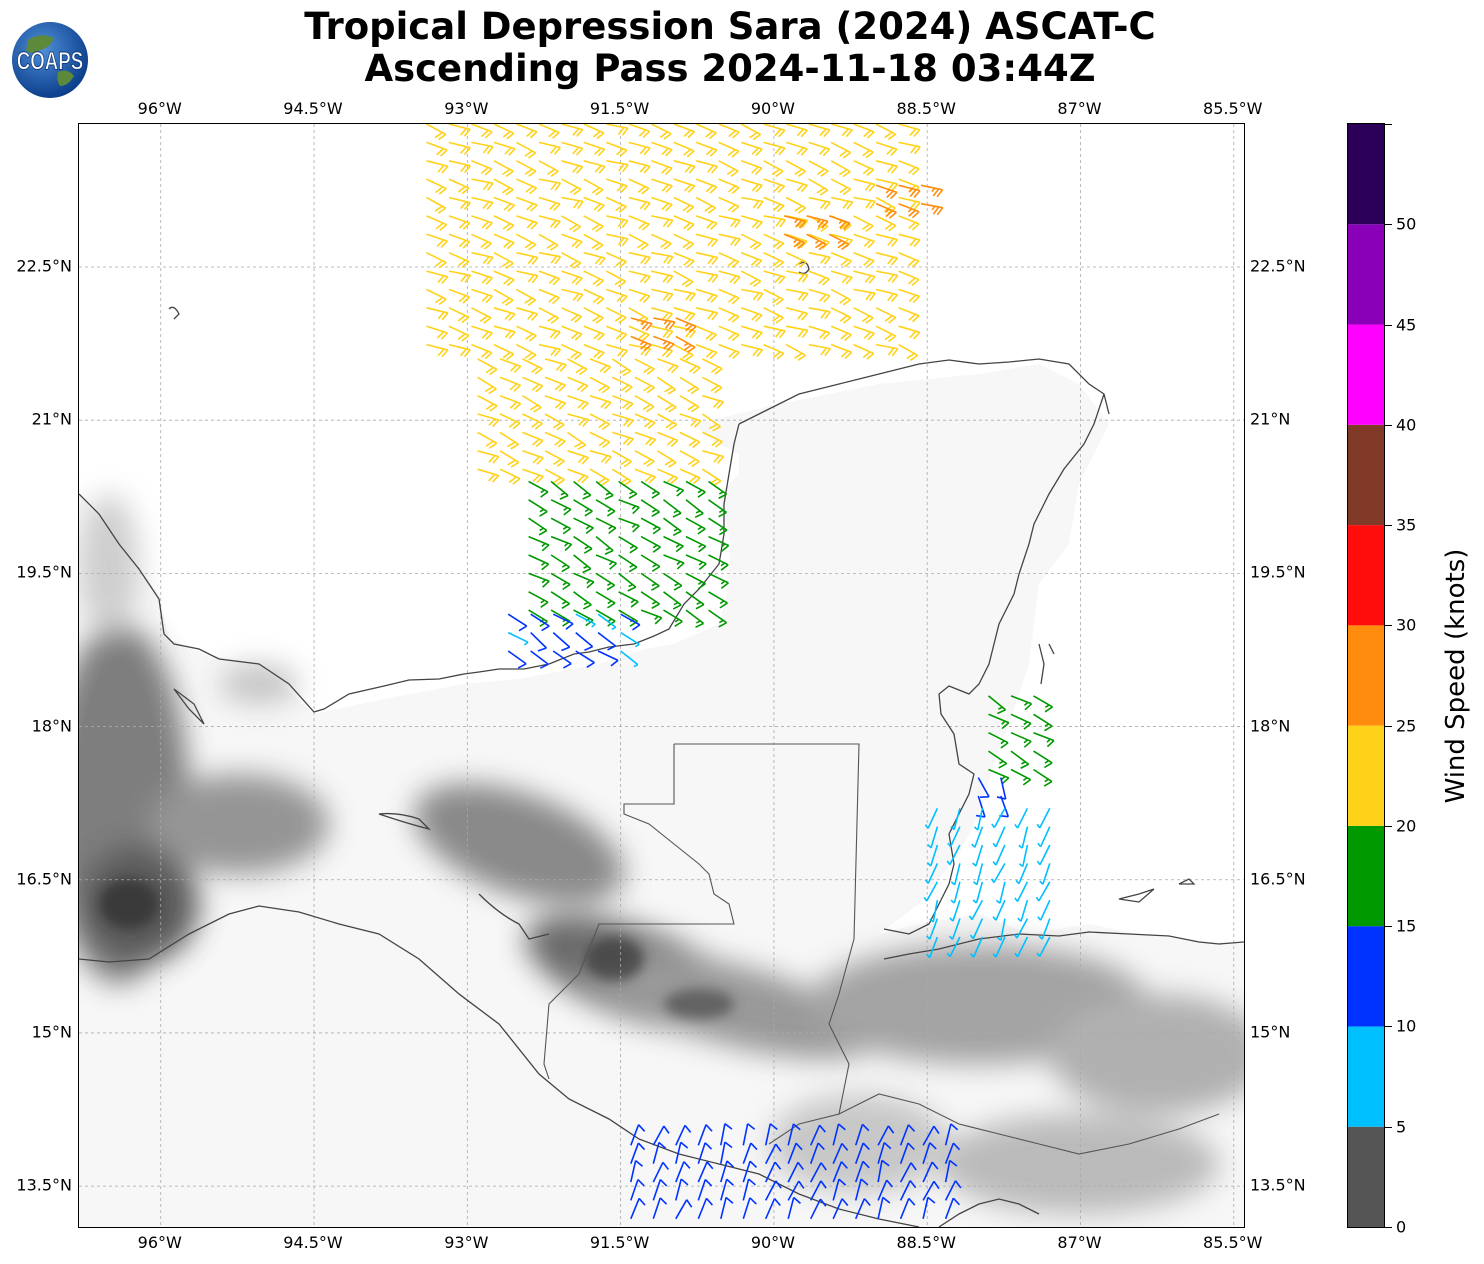 This screenshot has width=1484, height=1264. I want to click on lon-tick-label: 90°W, so click(772, 1242).